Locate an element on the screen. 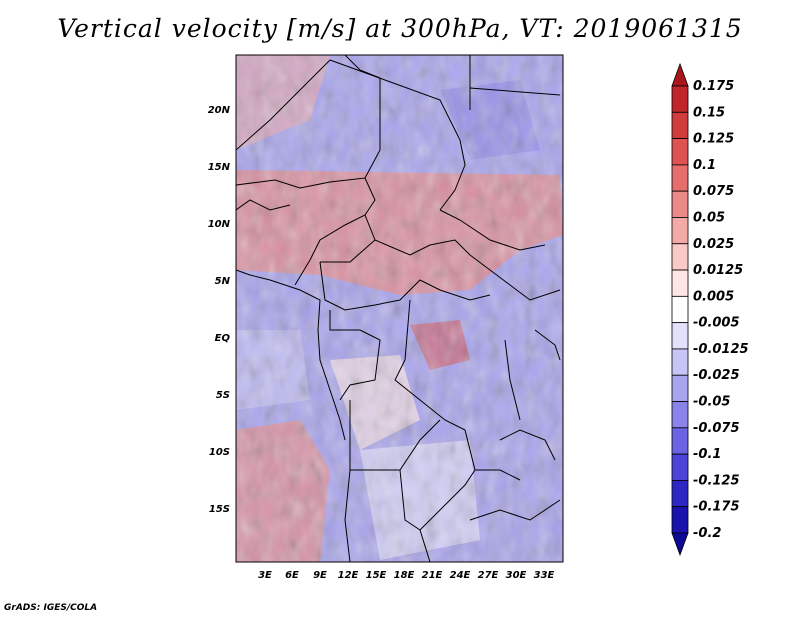 This screenshot has width=800, height=618. colorbar-level-label: 0.15 is located at coordinates (709, 112).